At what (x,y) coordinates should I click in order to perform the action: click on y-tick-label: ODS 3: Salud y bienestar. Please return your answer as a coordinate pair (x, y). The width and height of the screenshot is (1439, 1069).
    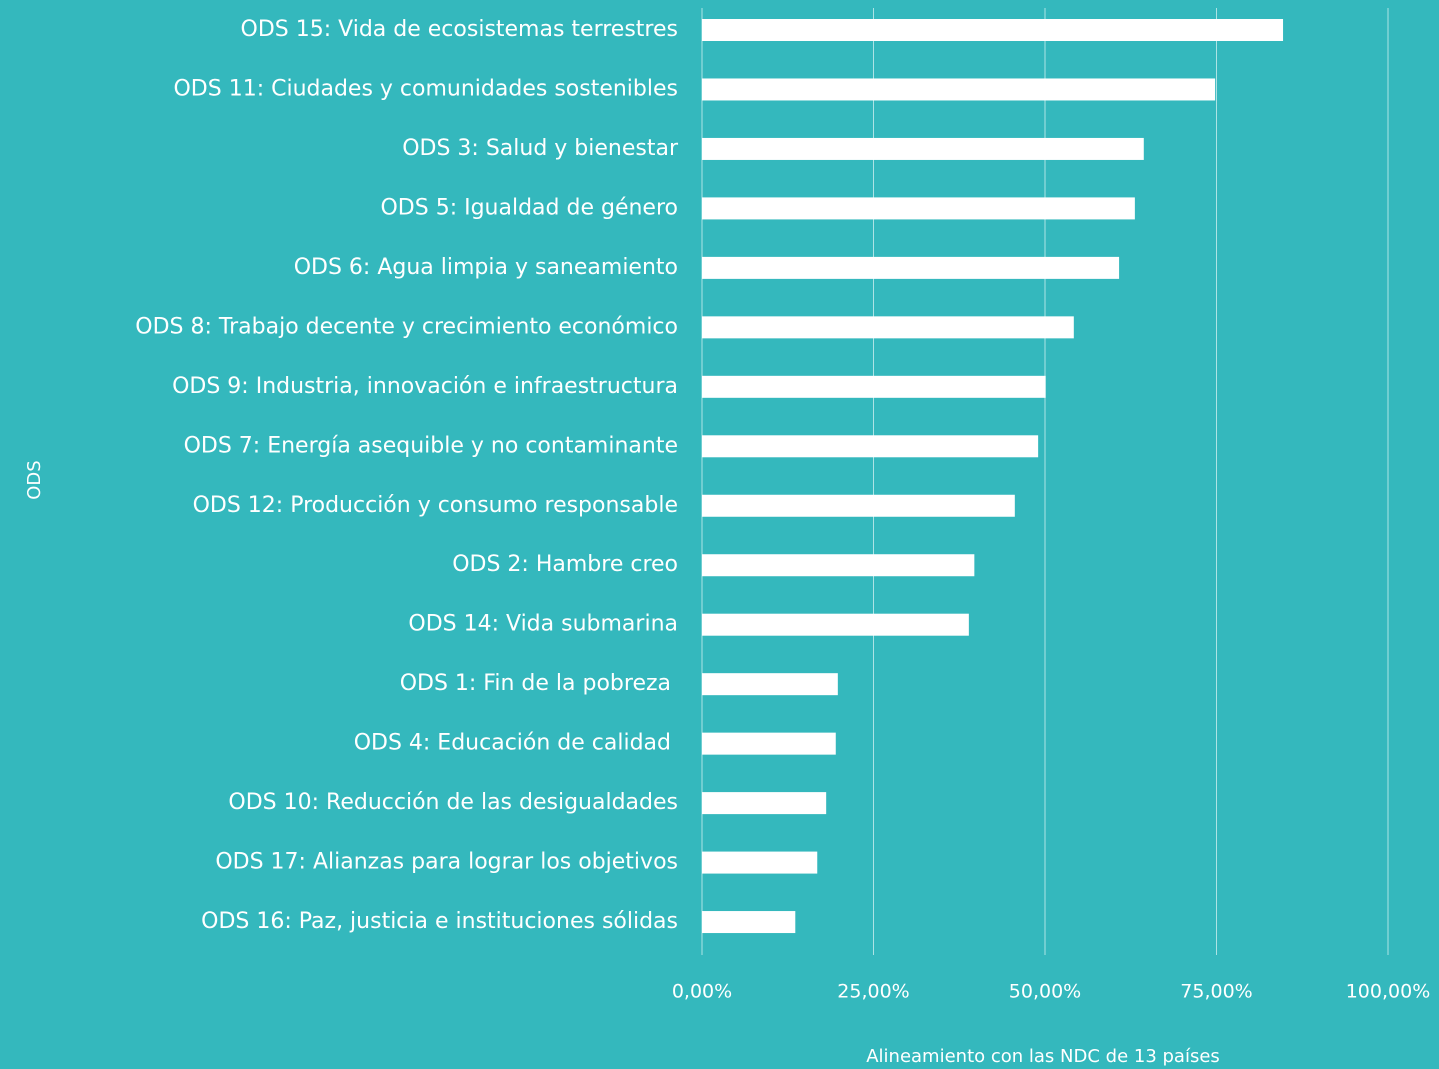
    Looking at the image, I should click on (540, 148).